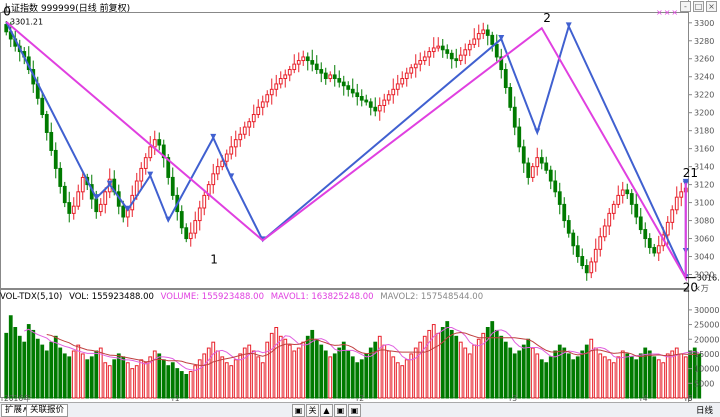 The image size is (720, 417). I want to click on toolbar-icon-5: ▣, so click(354, 410).